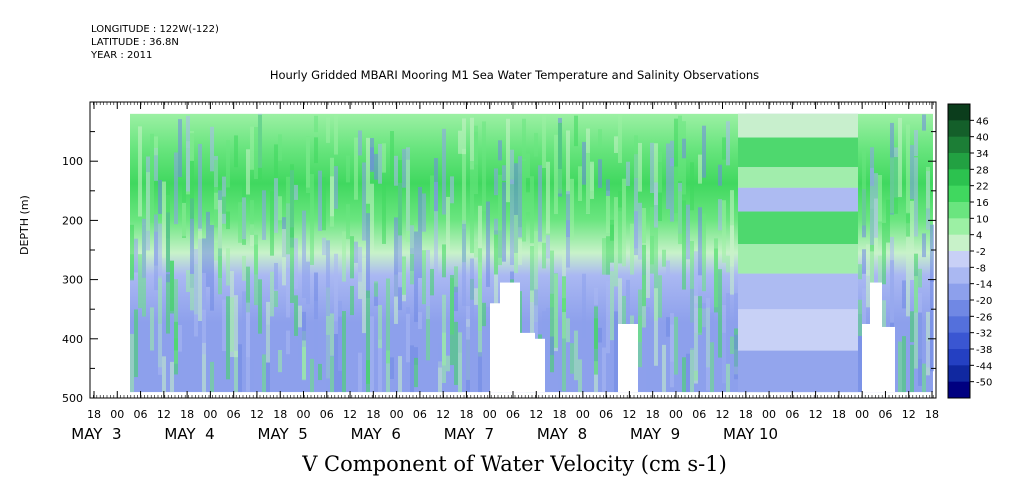 The width and height of the screenshot is (1009, 504). Describe the element at coordinates (982, 187) in the screenshot. I see `colorbar-label: 22` at that location.